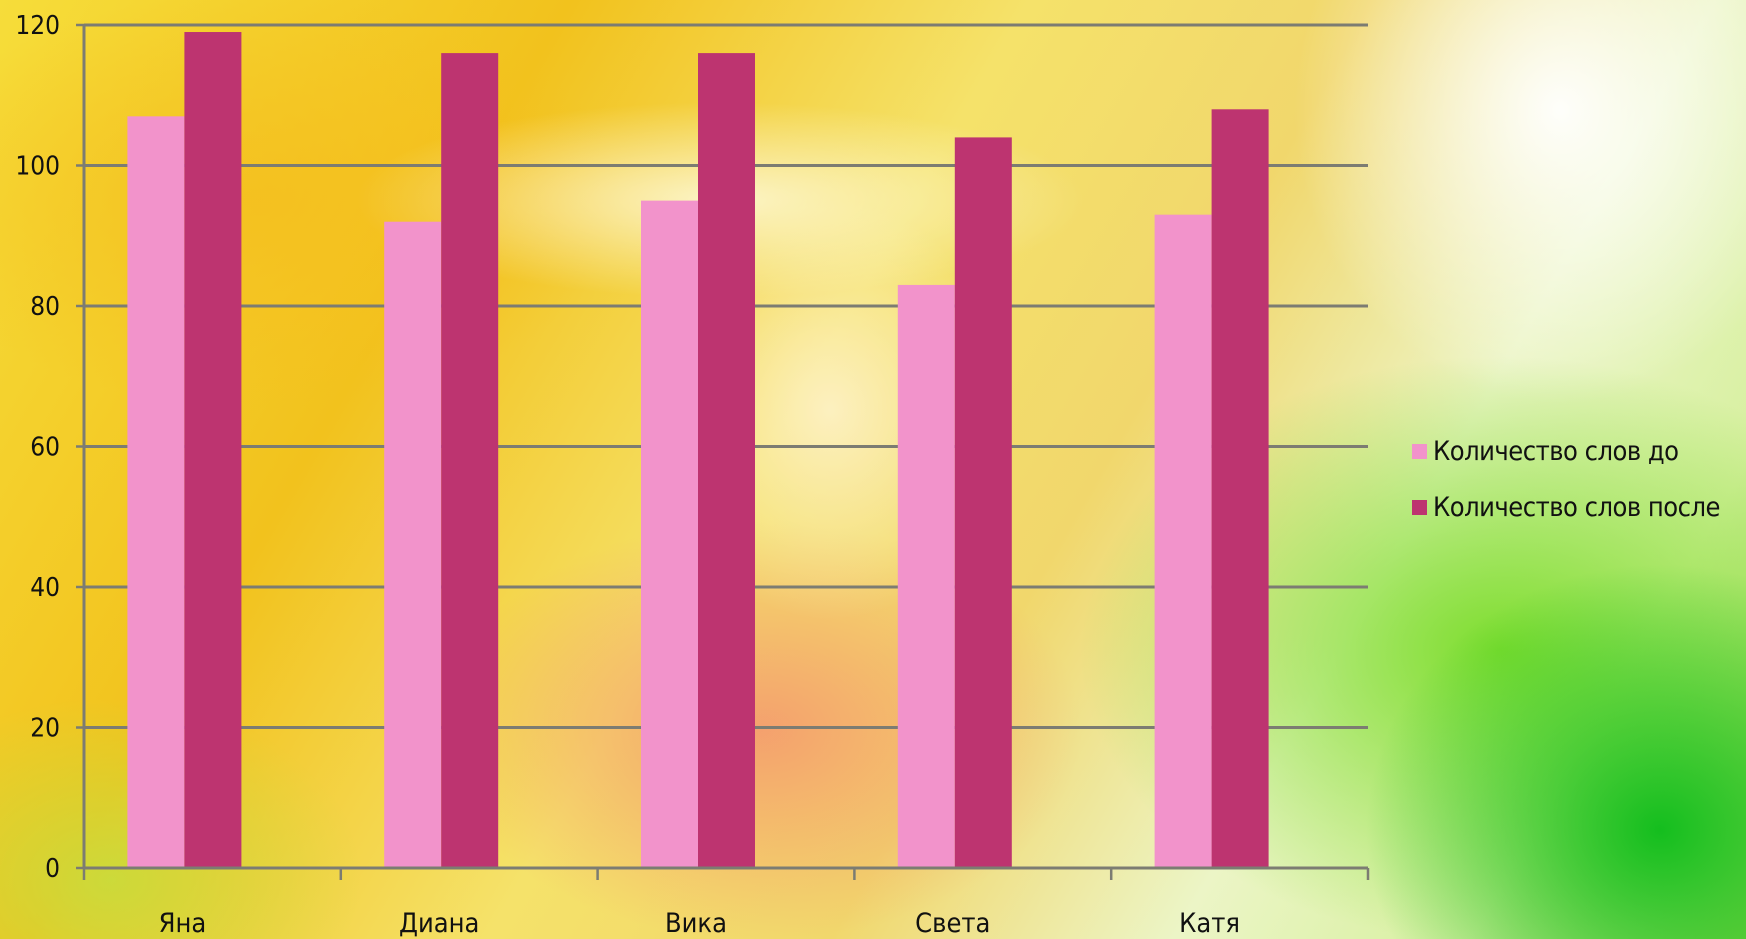 The width and height of the screenshot is (1746, 939). I want to click on x-tick-label: Катя, so click(1209, 923).